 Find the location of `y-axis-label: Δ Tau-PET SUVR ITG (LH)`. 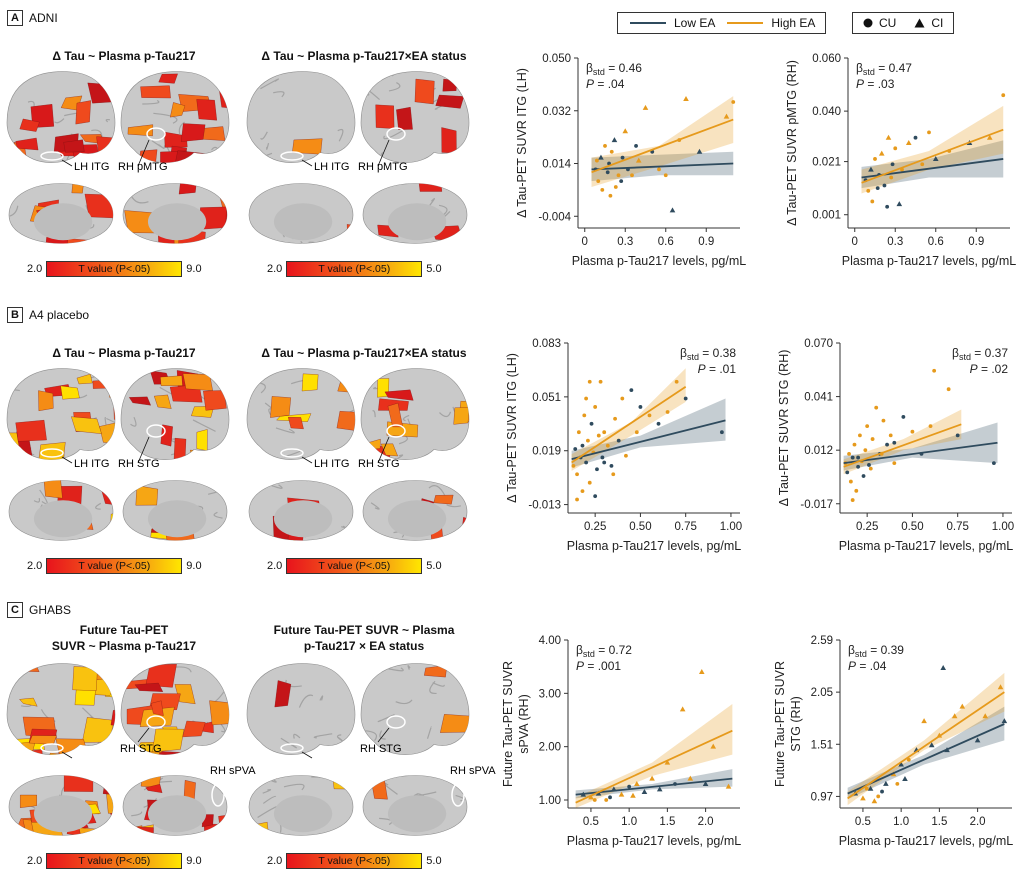

y-axis-label: Δ Tau-PET SUVR ITG (LH) is located at coordinates (522, 143).